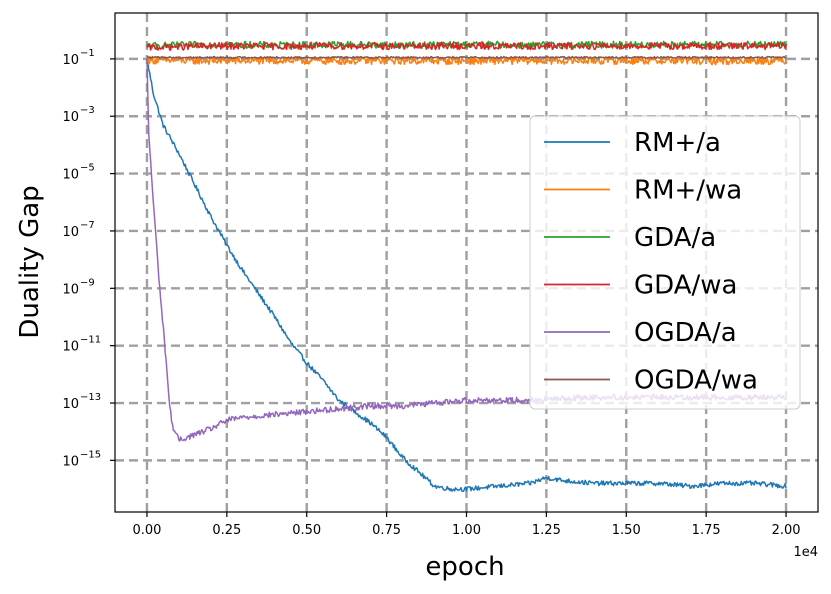  I want to click on legend-label: OGDA/wa, so click(696, 381).